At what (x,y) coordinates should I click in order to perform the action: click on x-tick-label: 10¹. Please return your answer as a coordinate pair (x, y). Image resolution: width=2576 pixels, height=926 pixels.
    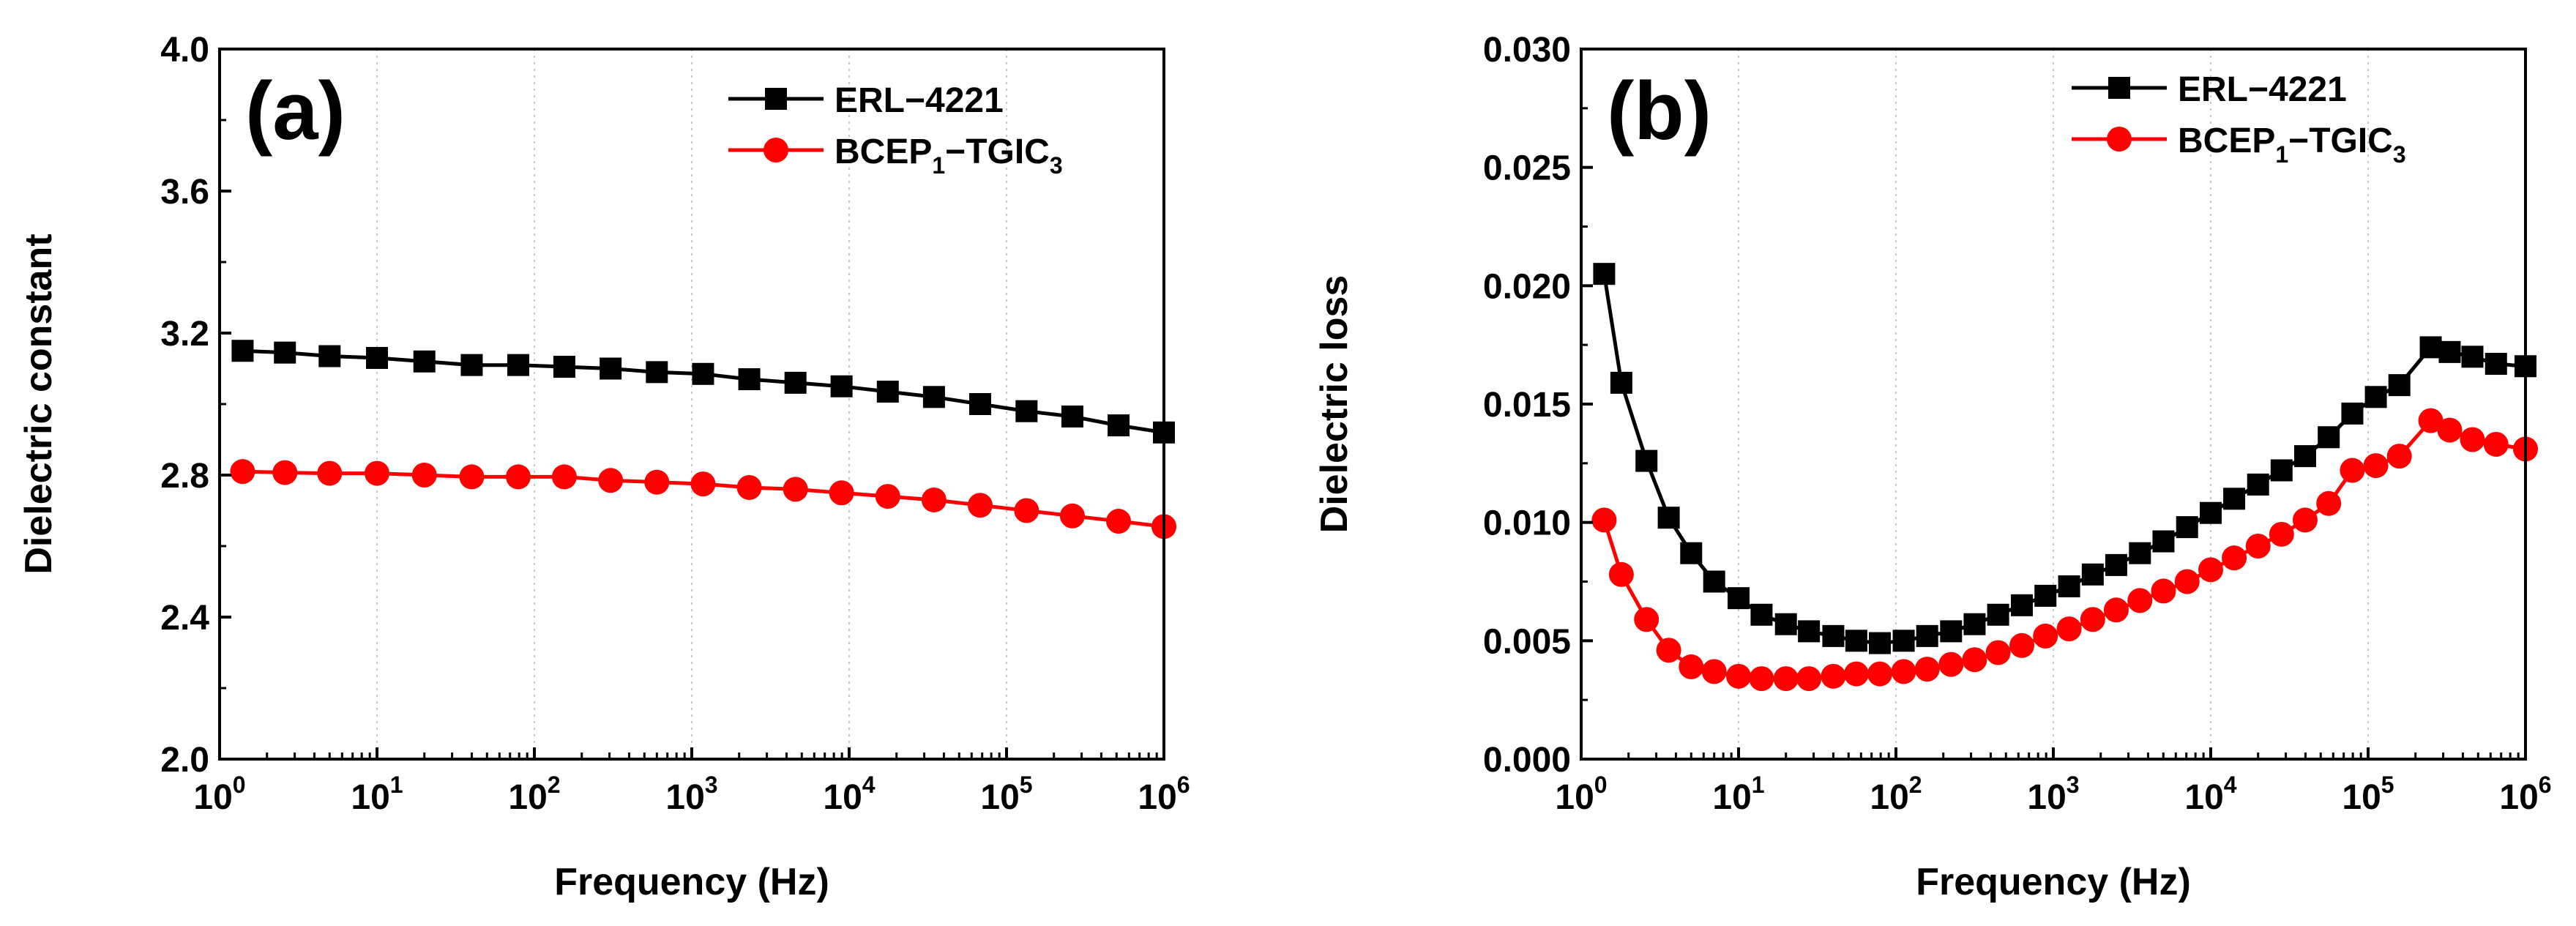
    Looking at the image, I should click on (377, 795).